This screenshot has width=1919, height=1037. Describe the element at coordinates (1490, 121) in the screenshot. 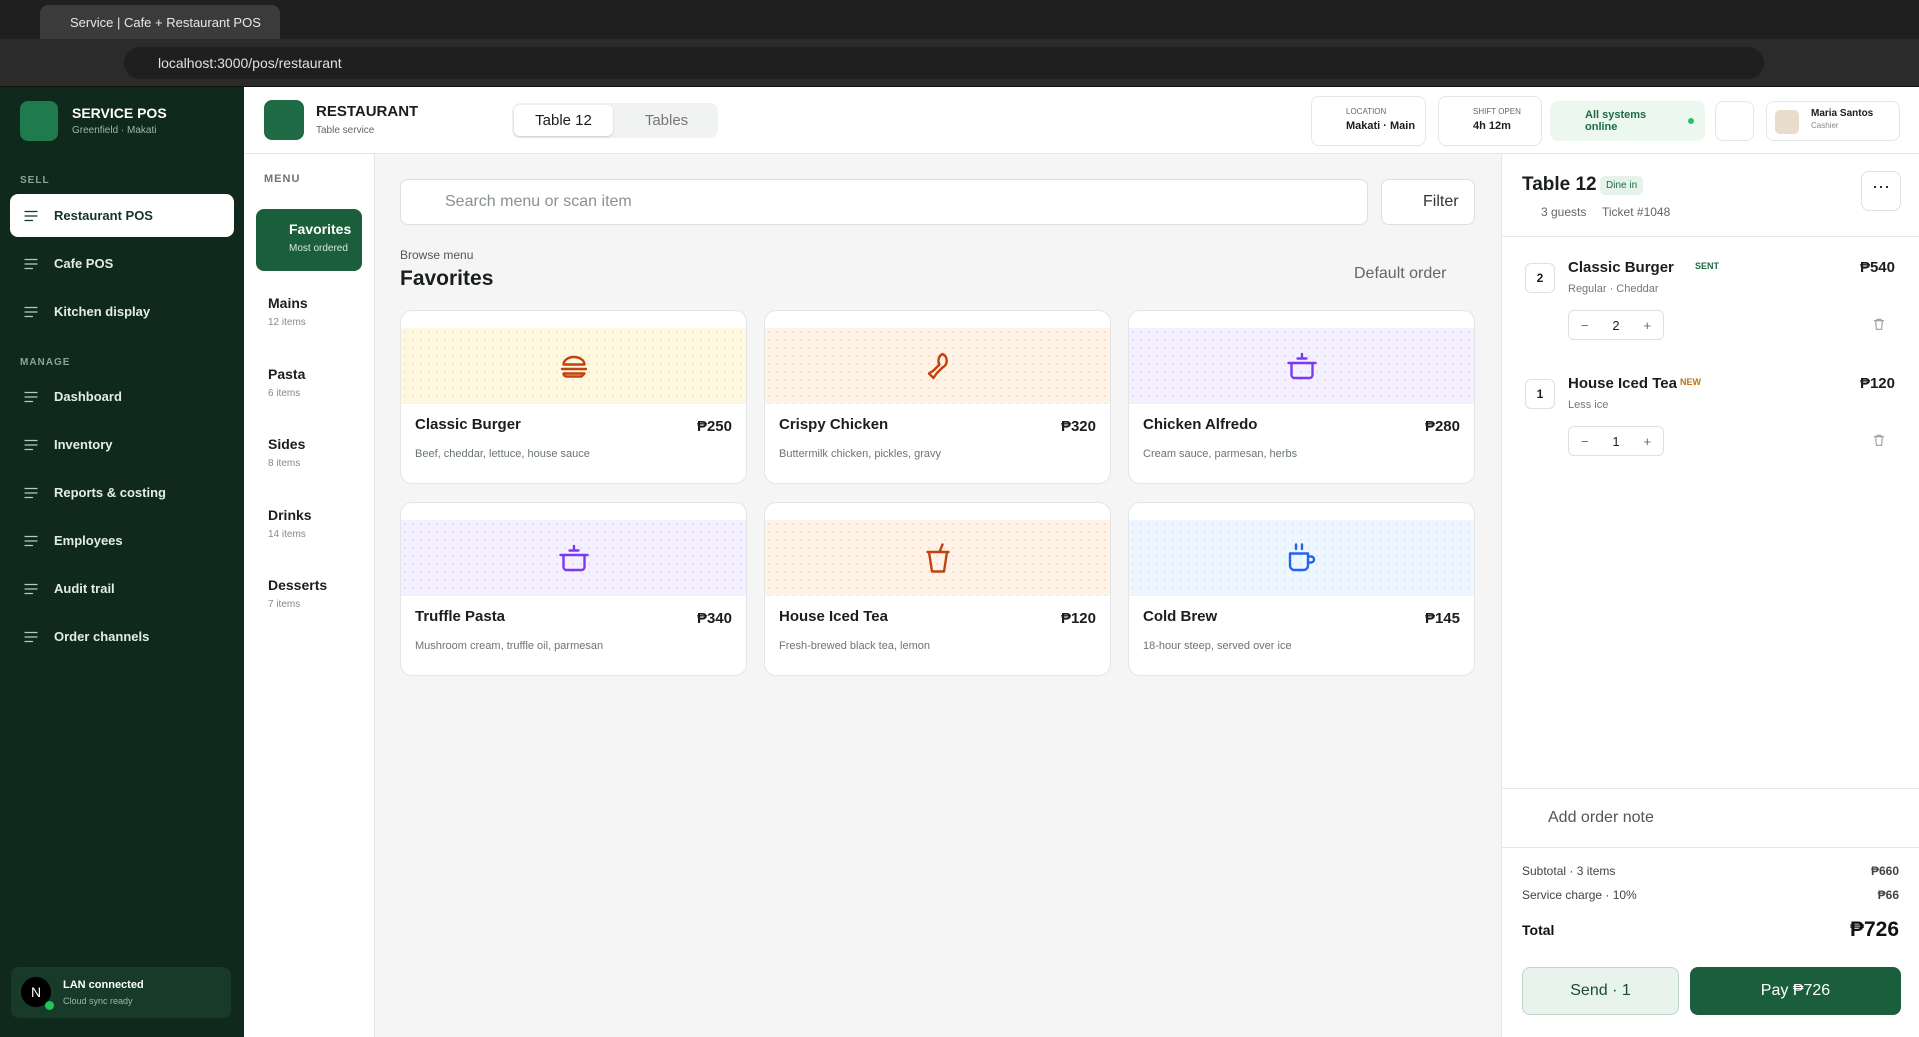

I see `shift: SHIFT OPEN 4h 12m` at that location.